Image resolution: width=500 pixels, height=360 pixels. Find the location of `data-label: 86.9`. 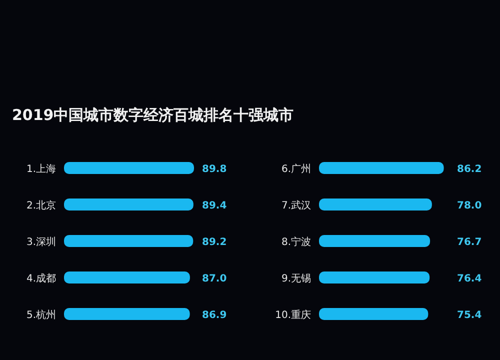

data-label: 86.9 is located at coordinates (214, 315).